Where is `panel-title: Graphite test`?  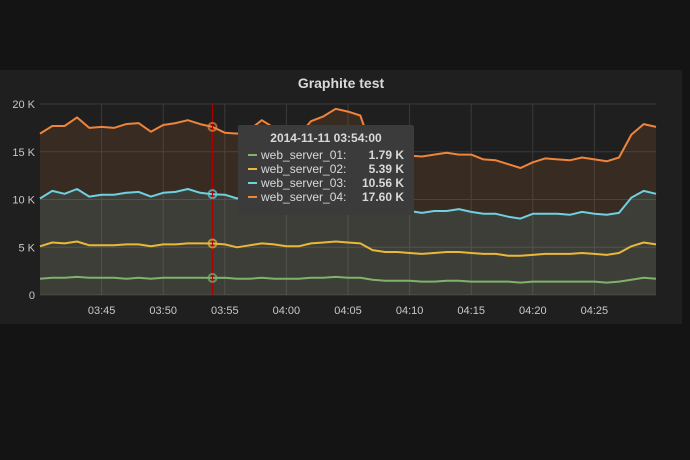
panel-title: Graphite test is located at coordinates (341, 83).